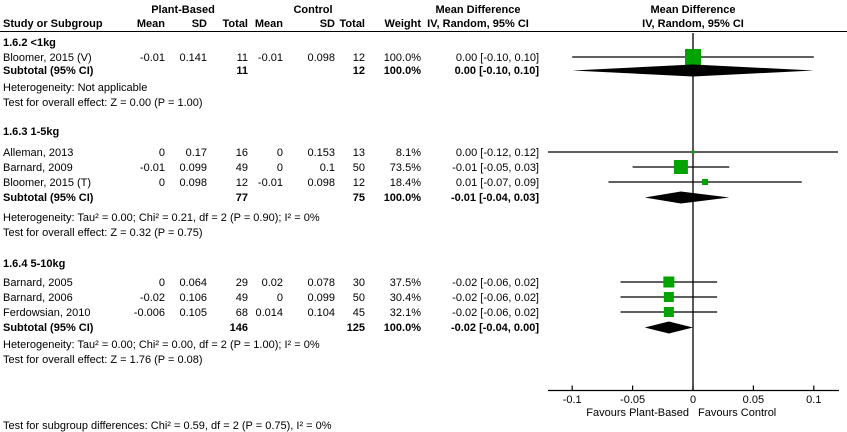 The image size is (847, 432). Describe the element at coordinates (193, 298) in the screenshot. I see `plant-sd-value: 0.106` at that location.